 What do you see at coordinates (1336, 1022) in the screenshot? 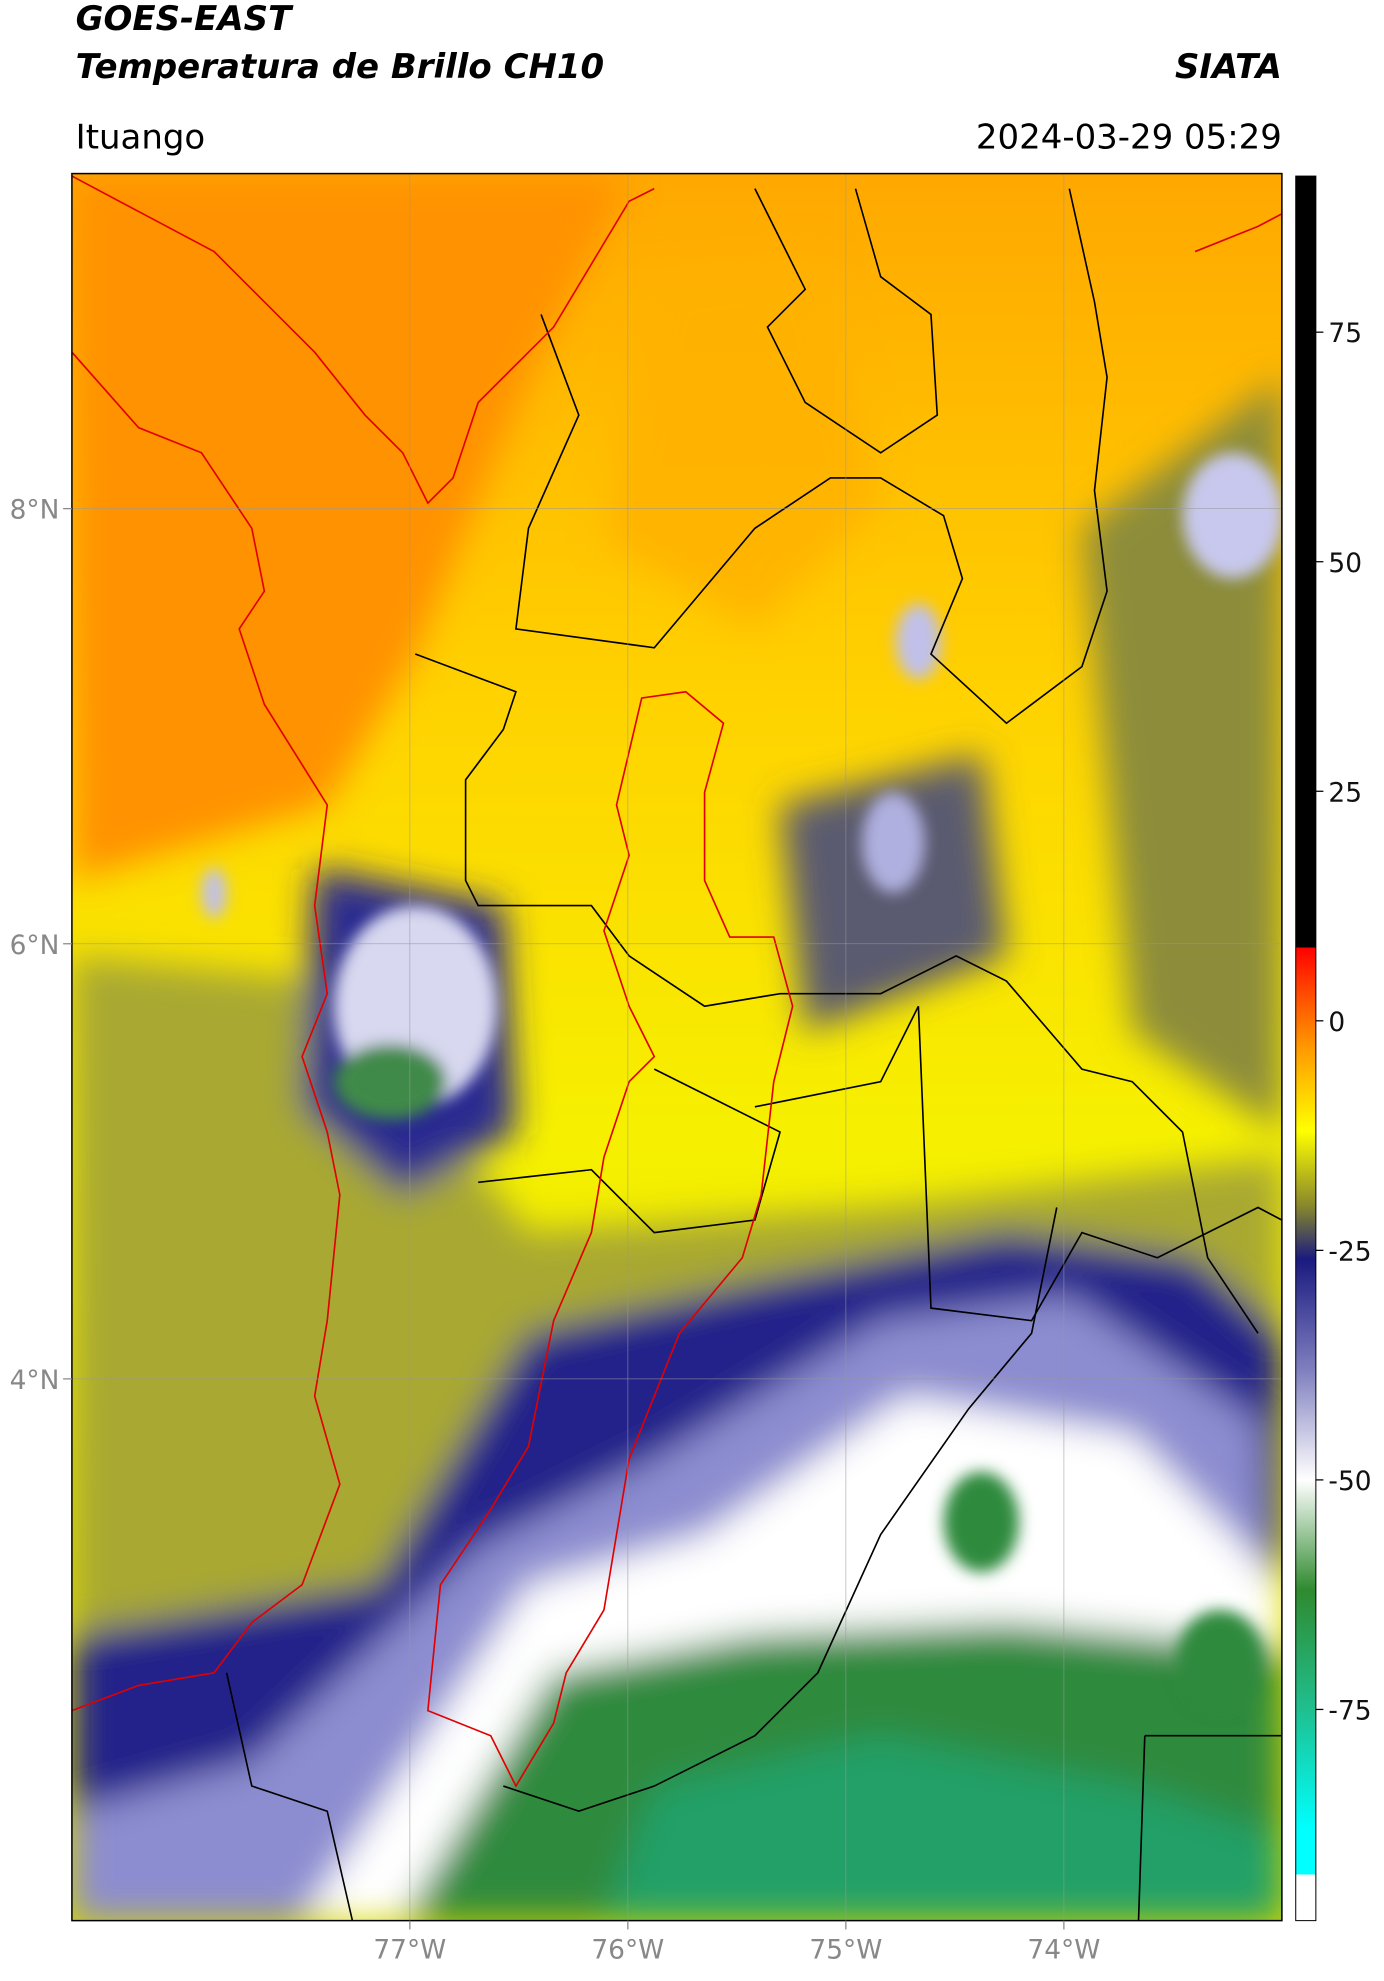
I see `colorbar-tick-label: 0` at bounding box center [1336, 1022].